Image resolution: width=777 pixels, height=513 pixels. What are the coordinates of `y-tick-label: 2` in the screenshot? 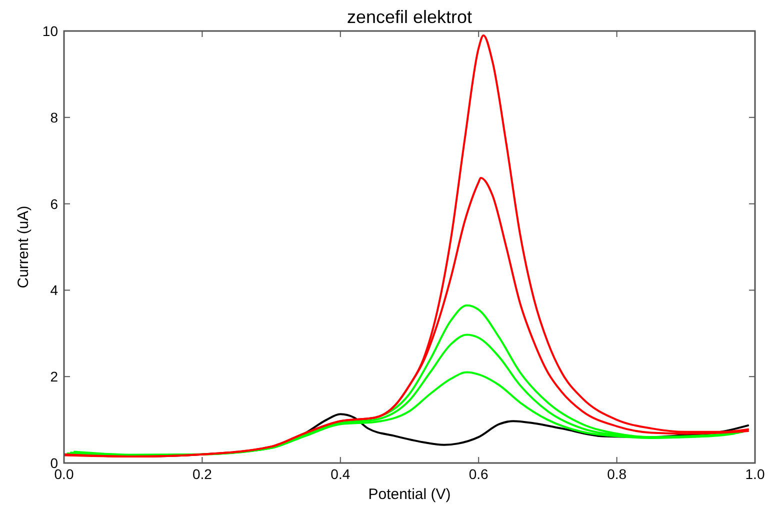 It's located at (54, 376).